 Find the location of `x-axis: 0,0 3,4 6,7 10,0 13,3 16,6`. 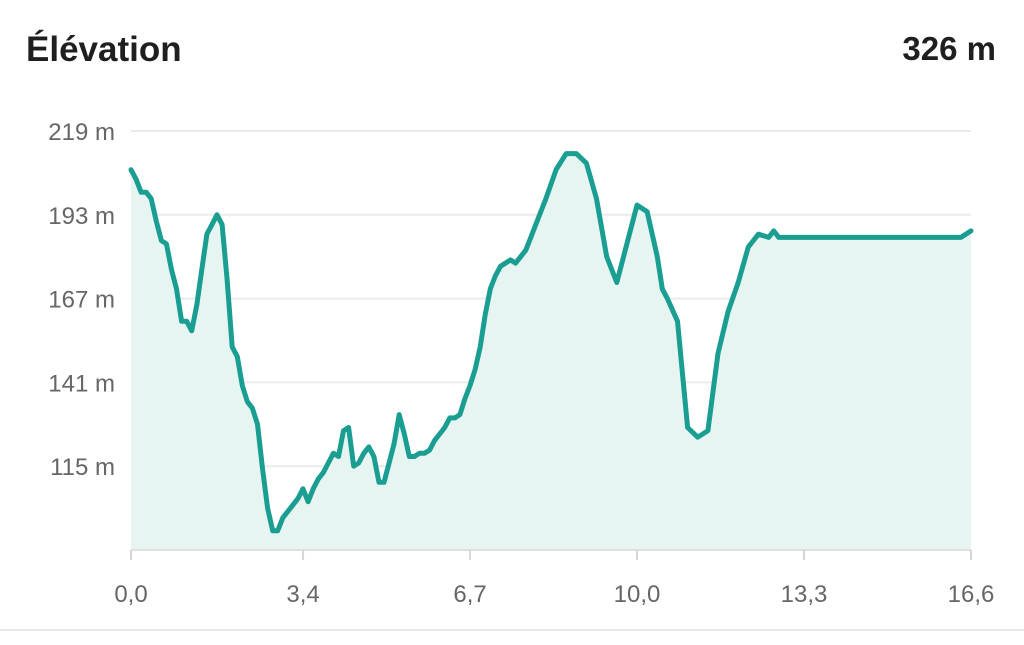

x-axis: 0,0 3,4 6,7 10,0 13,3 16,6 is located at coordinates (554, 578).